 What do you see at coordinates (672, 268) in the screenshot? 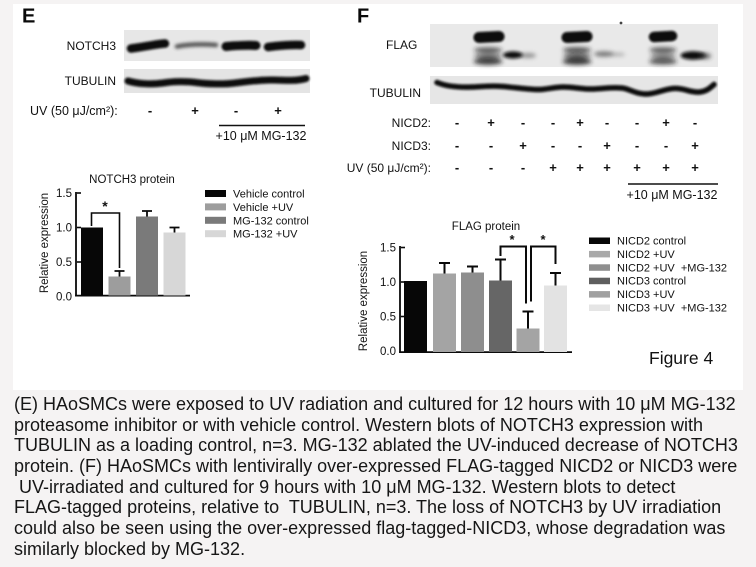
I see `svg-text: NICD2 +UV +MG-132` at bounding box center [672, 268].